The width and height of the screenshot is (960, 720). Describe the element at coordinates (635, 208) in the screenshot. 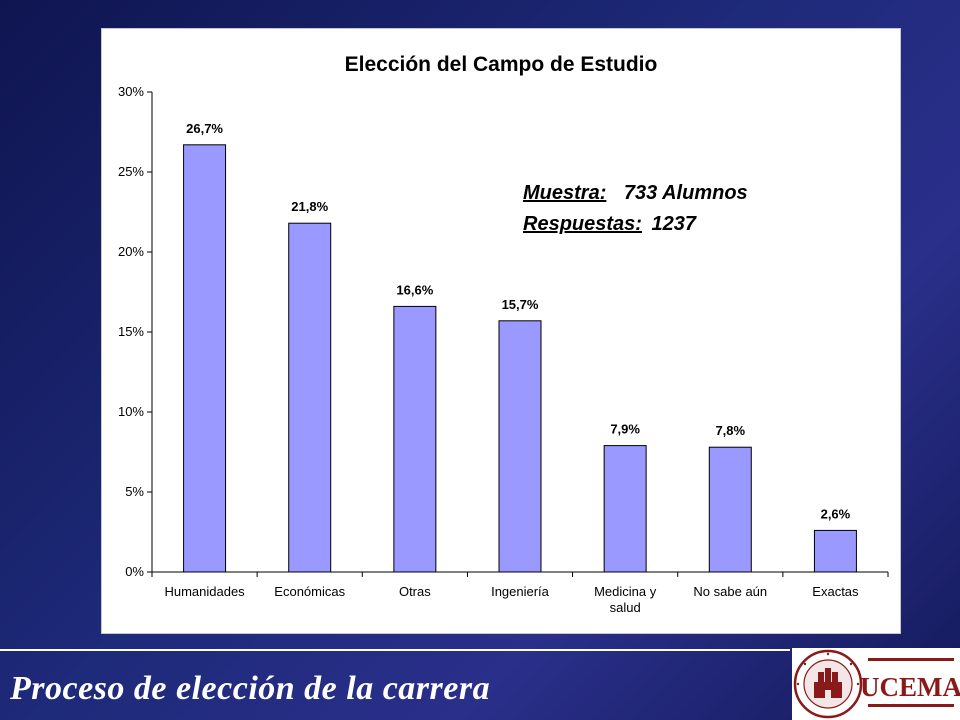

I see `sample-annotation: Muestra: 733 Alumnos Respuestas: 1237` at that location.